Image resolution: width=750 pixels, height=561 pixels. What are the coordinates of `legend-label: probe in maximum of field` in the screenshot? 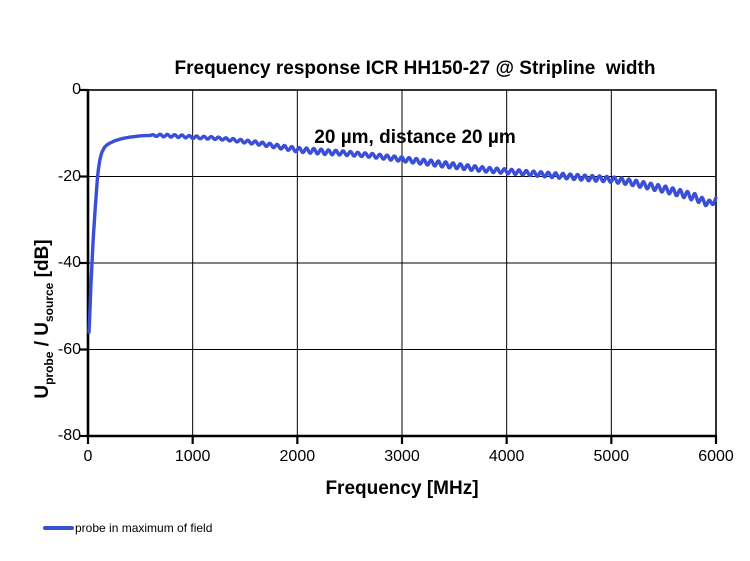 It's located at (144, 528).